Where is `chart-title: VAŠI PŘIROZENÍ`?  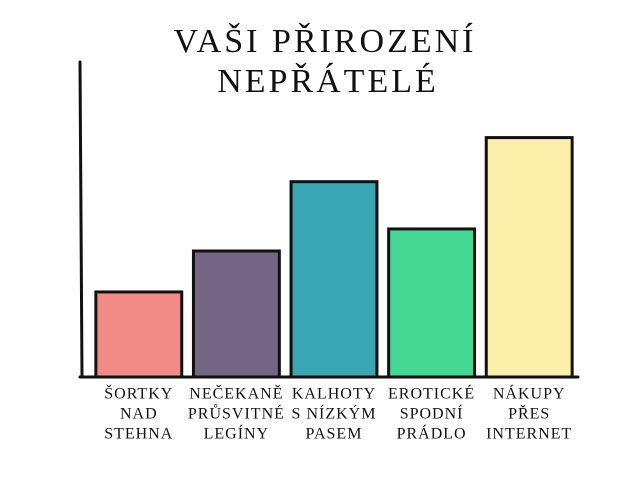
chart-title: VAŠI PŘIROZENÍ is located at coordinates (324, 41).